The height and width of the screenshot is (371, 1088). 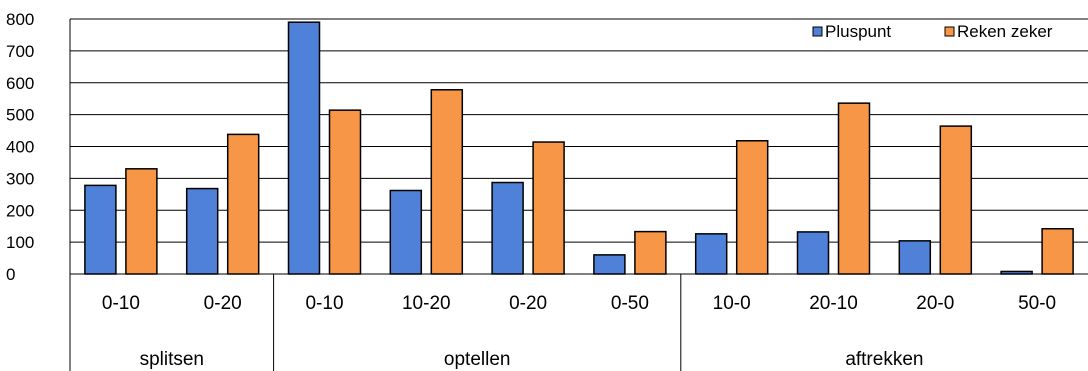 What do you see at coordinates (426, 303) in the screenshot?
I see `x-tick-label: 10-20` at bounding box center [426, 303].